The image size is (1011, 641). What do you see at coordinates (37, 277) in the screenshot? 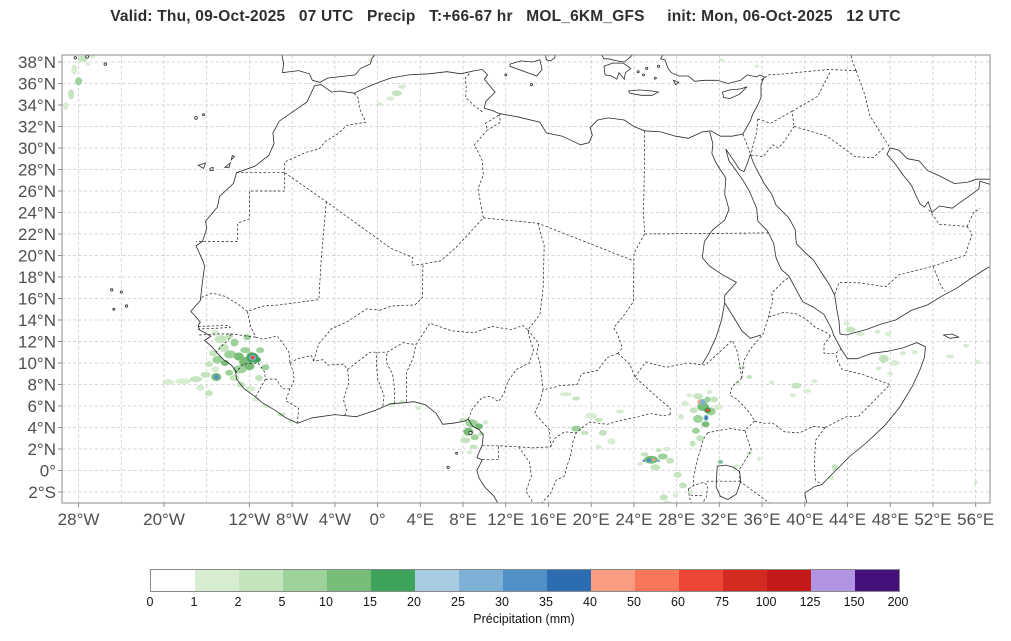
I see `lat-tick-label: 18°N` at bounding box center [37, 277].